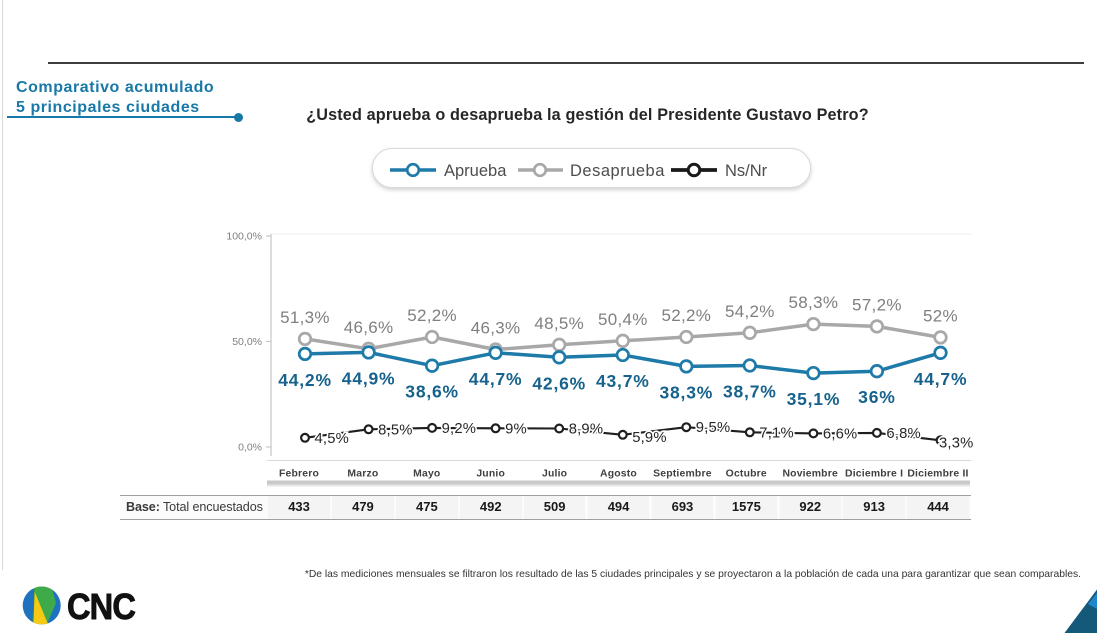 The height and width of the screenshot is (633, 1097). What do you see at coordinates (395, 430) in the screenshot?
I see `svg-text: 8,5%` at bounding box center [395, 430].